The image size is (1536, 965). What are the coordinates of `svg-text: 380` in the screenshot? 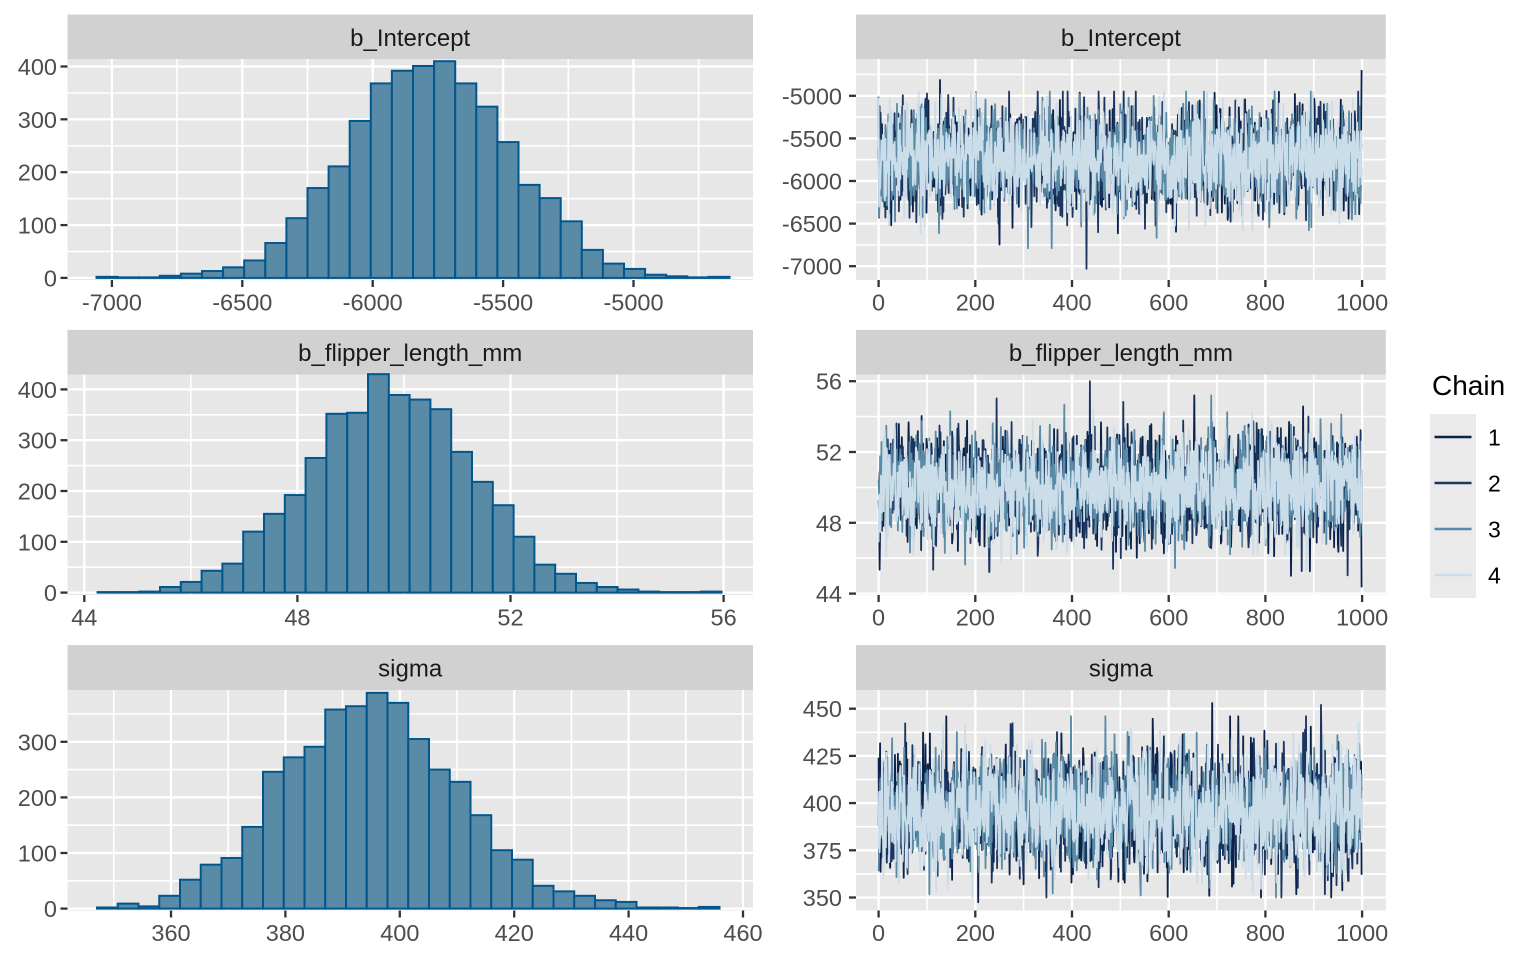 It's located at (285, 933).